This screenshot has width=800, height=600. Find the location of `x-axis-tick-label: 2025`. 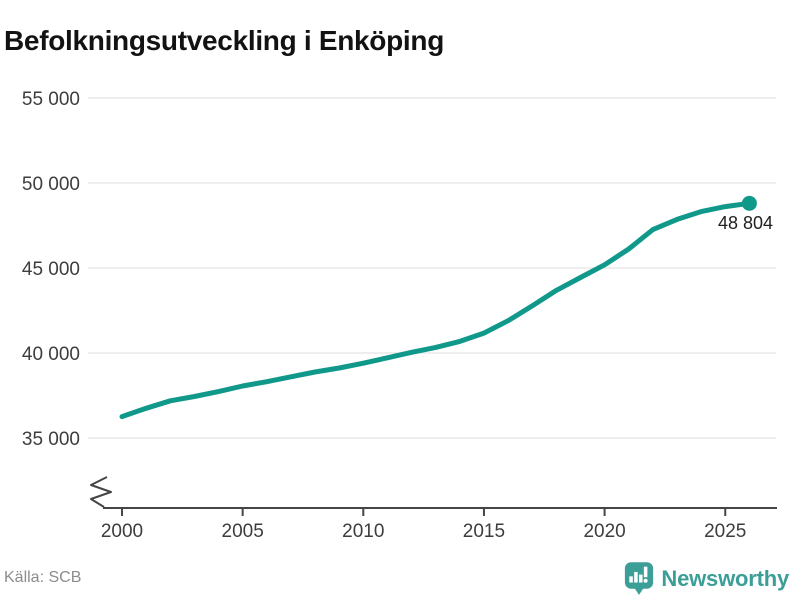

x-axis-tick-label: 2025 is located at coordinates (725, 531).